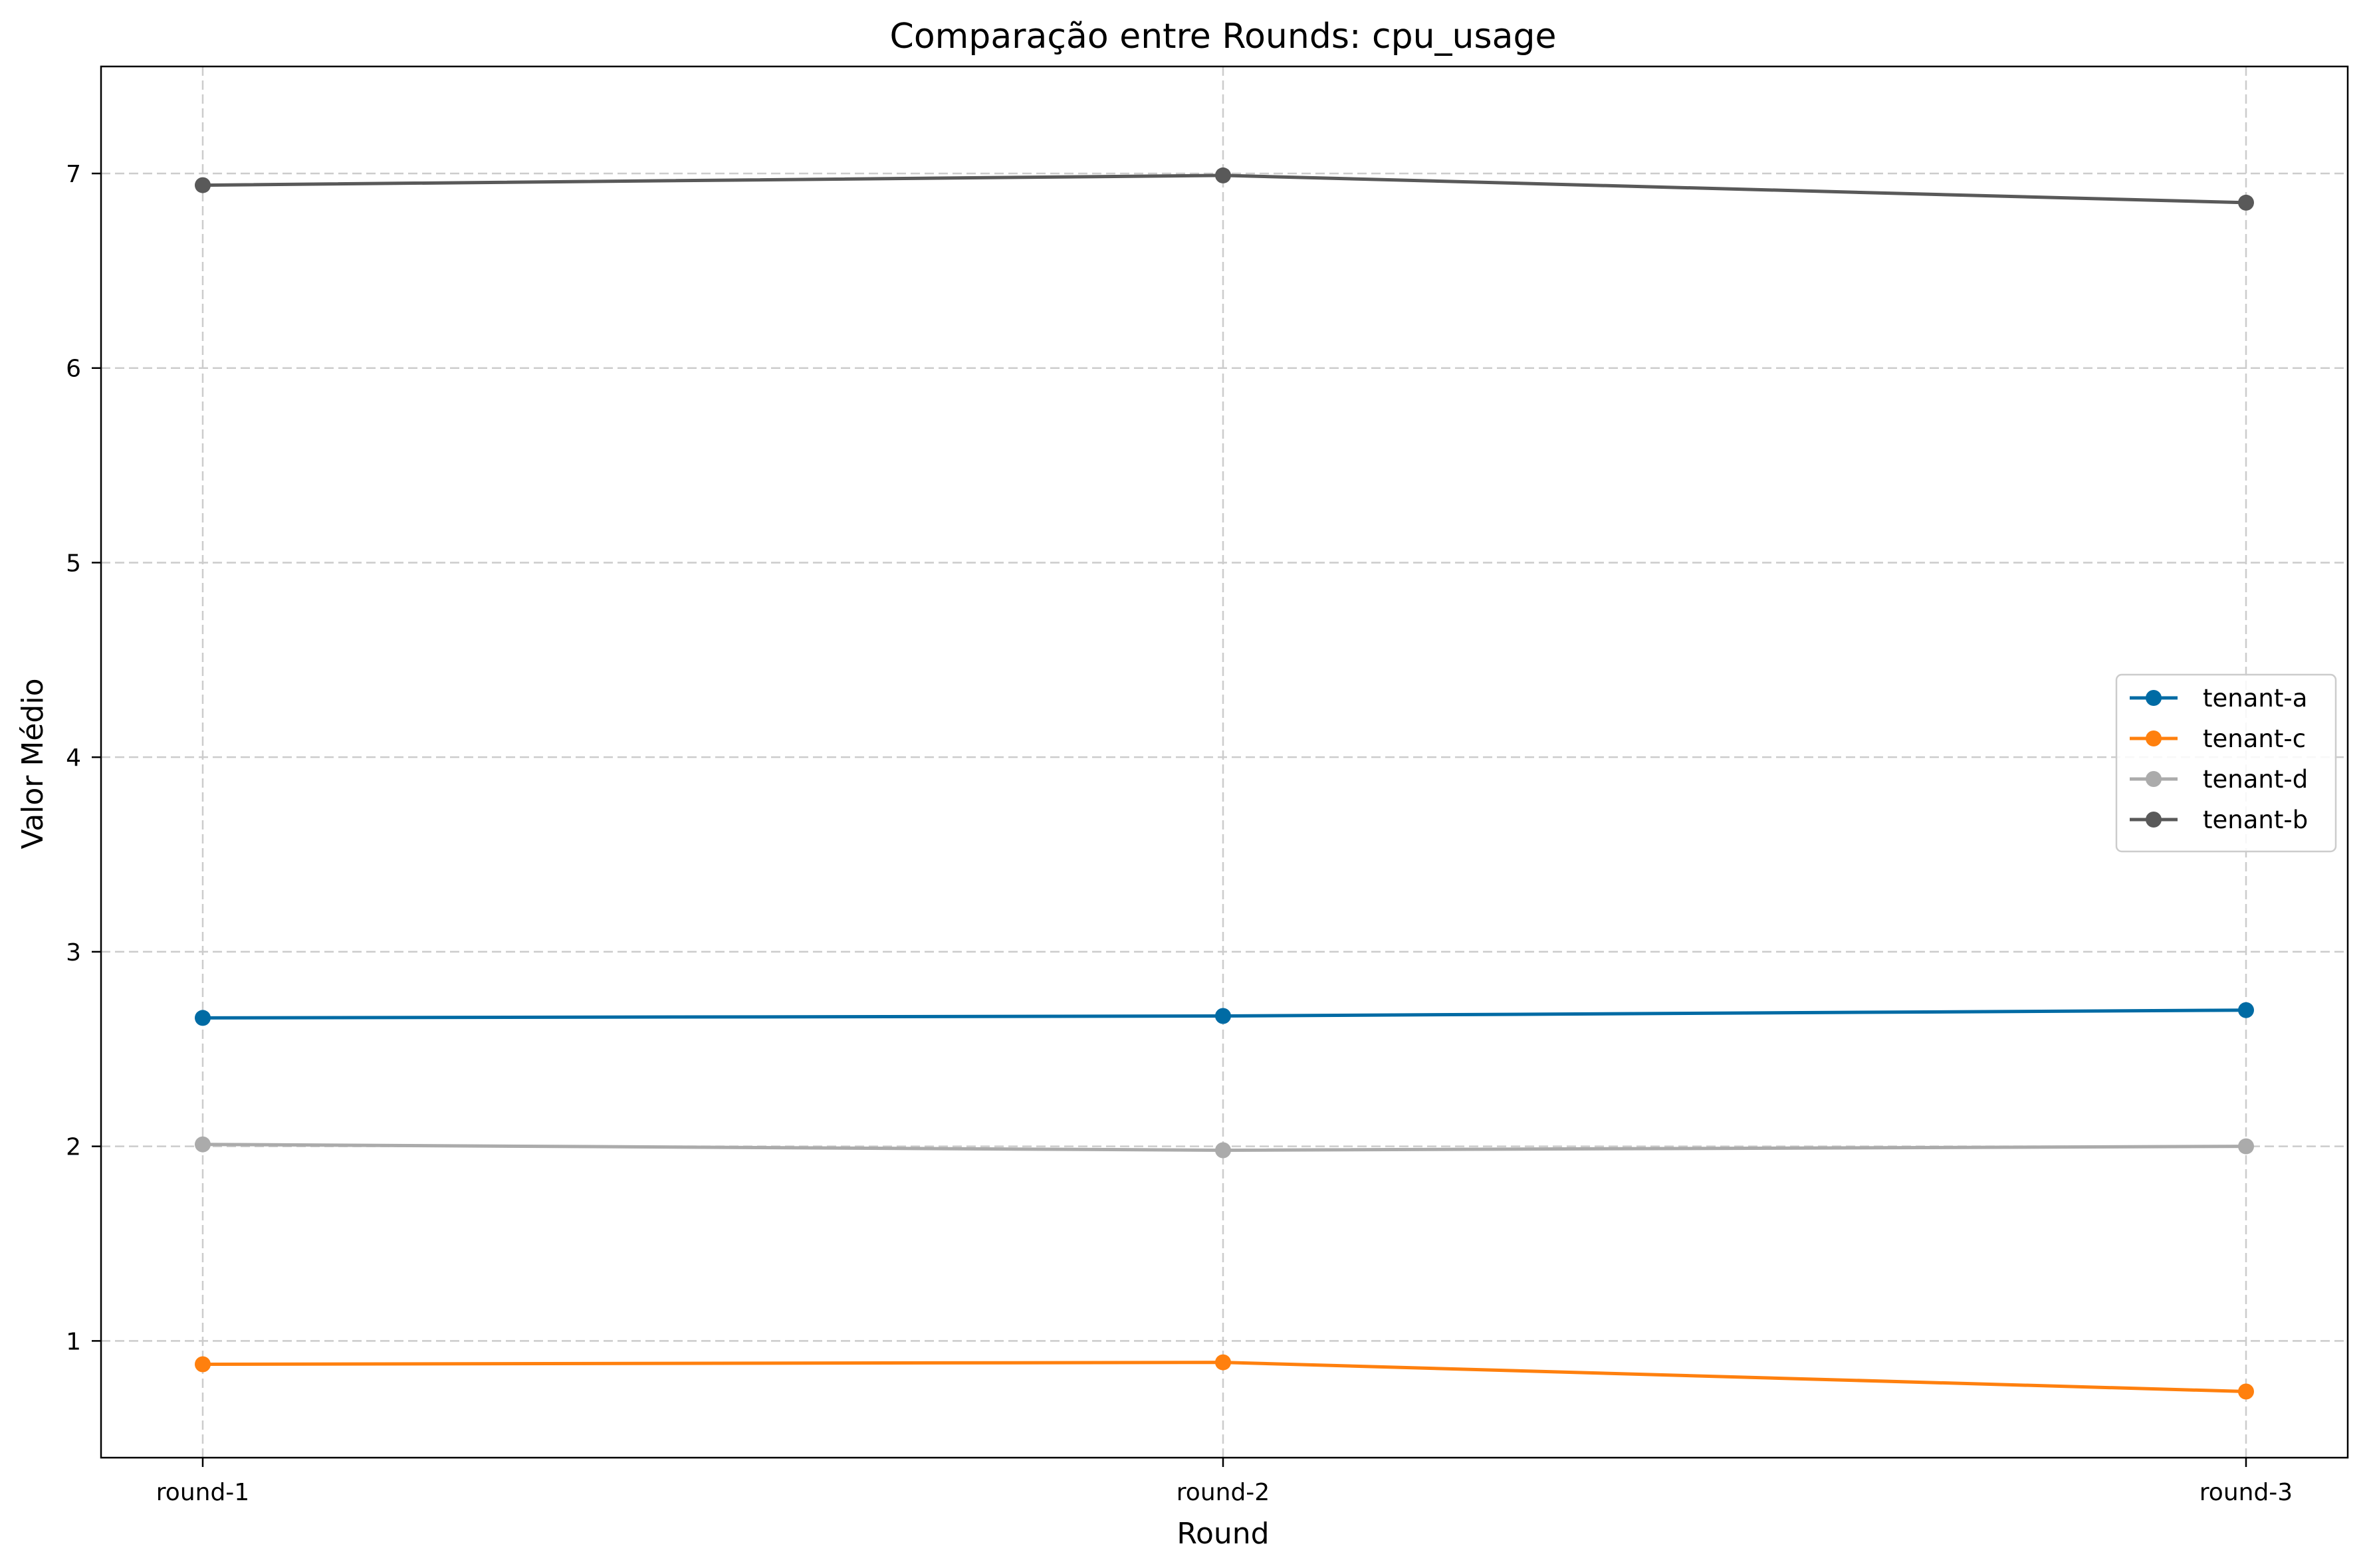 The width and height of the screenshot is (2367, 1568). What do you see at coordinates (1223, 36) in the screenshot?
I see `chart-title: Comparação entre Rounds: cpu_usage` at bounding box center [1223, 36].